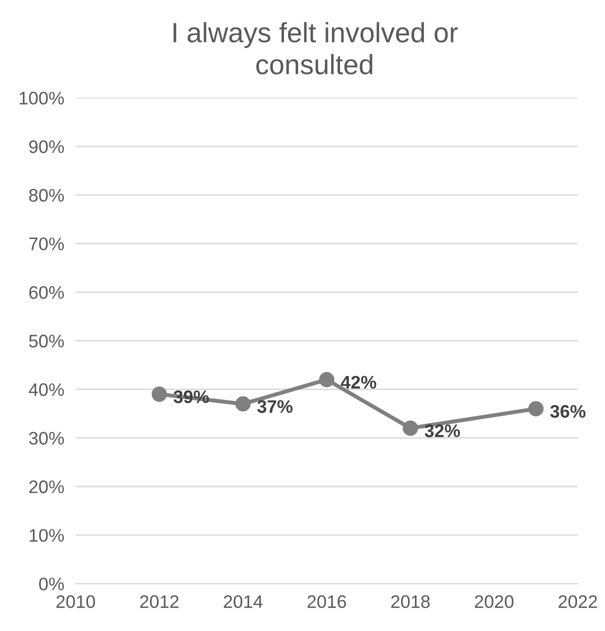  What do you see at coordinates (76, 601) in the screenshot?
I see `x-tick-label: 2010` at bounding box center [76, 601].